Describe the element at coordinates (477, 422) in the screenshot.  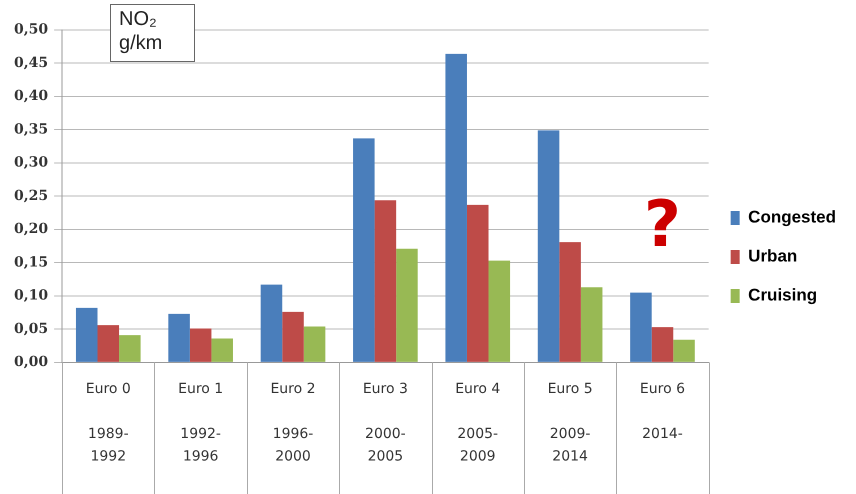
I see `category-label: Euro 4 2005- 2009` at that location.